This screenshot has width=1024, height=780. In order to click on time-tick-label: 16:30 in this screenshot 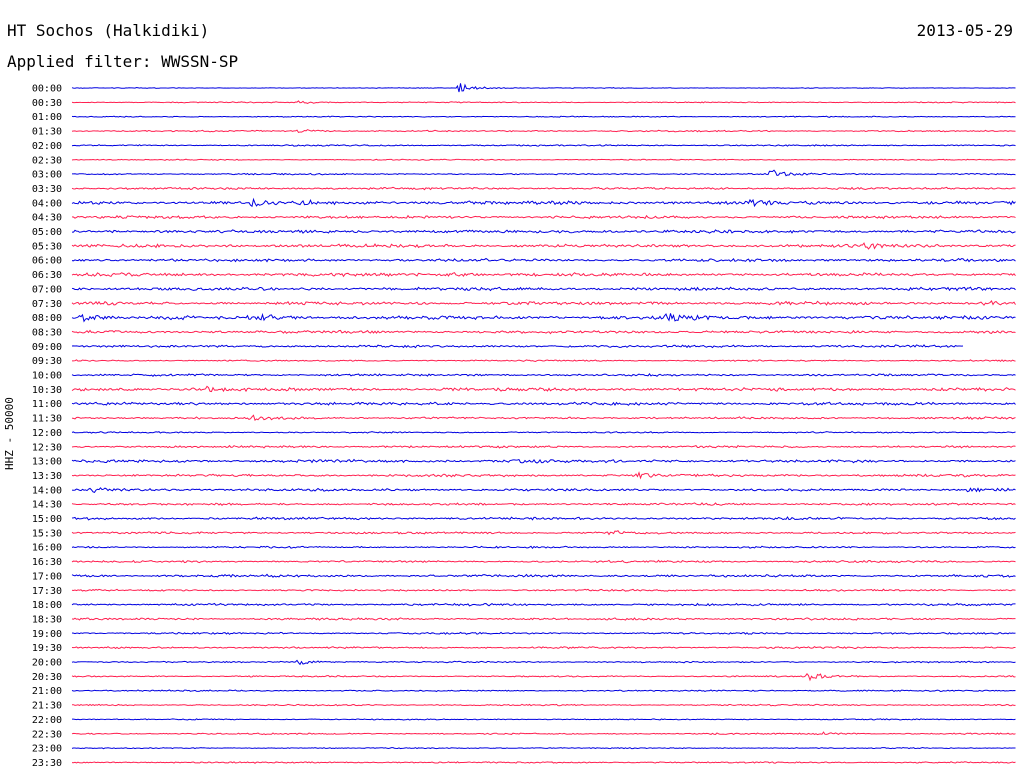, I will do `click(47, 562)`.